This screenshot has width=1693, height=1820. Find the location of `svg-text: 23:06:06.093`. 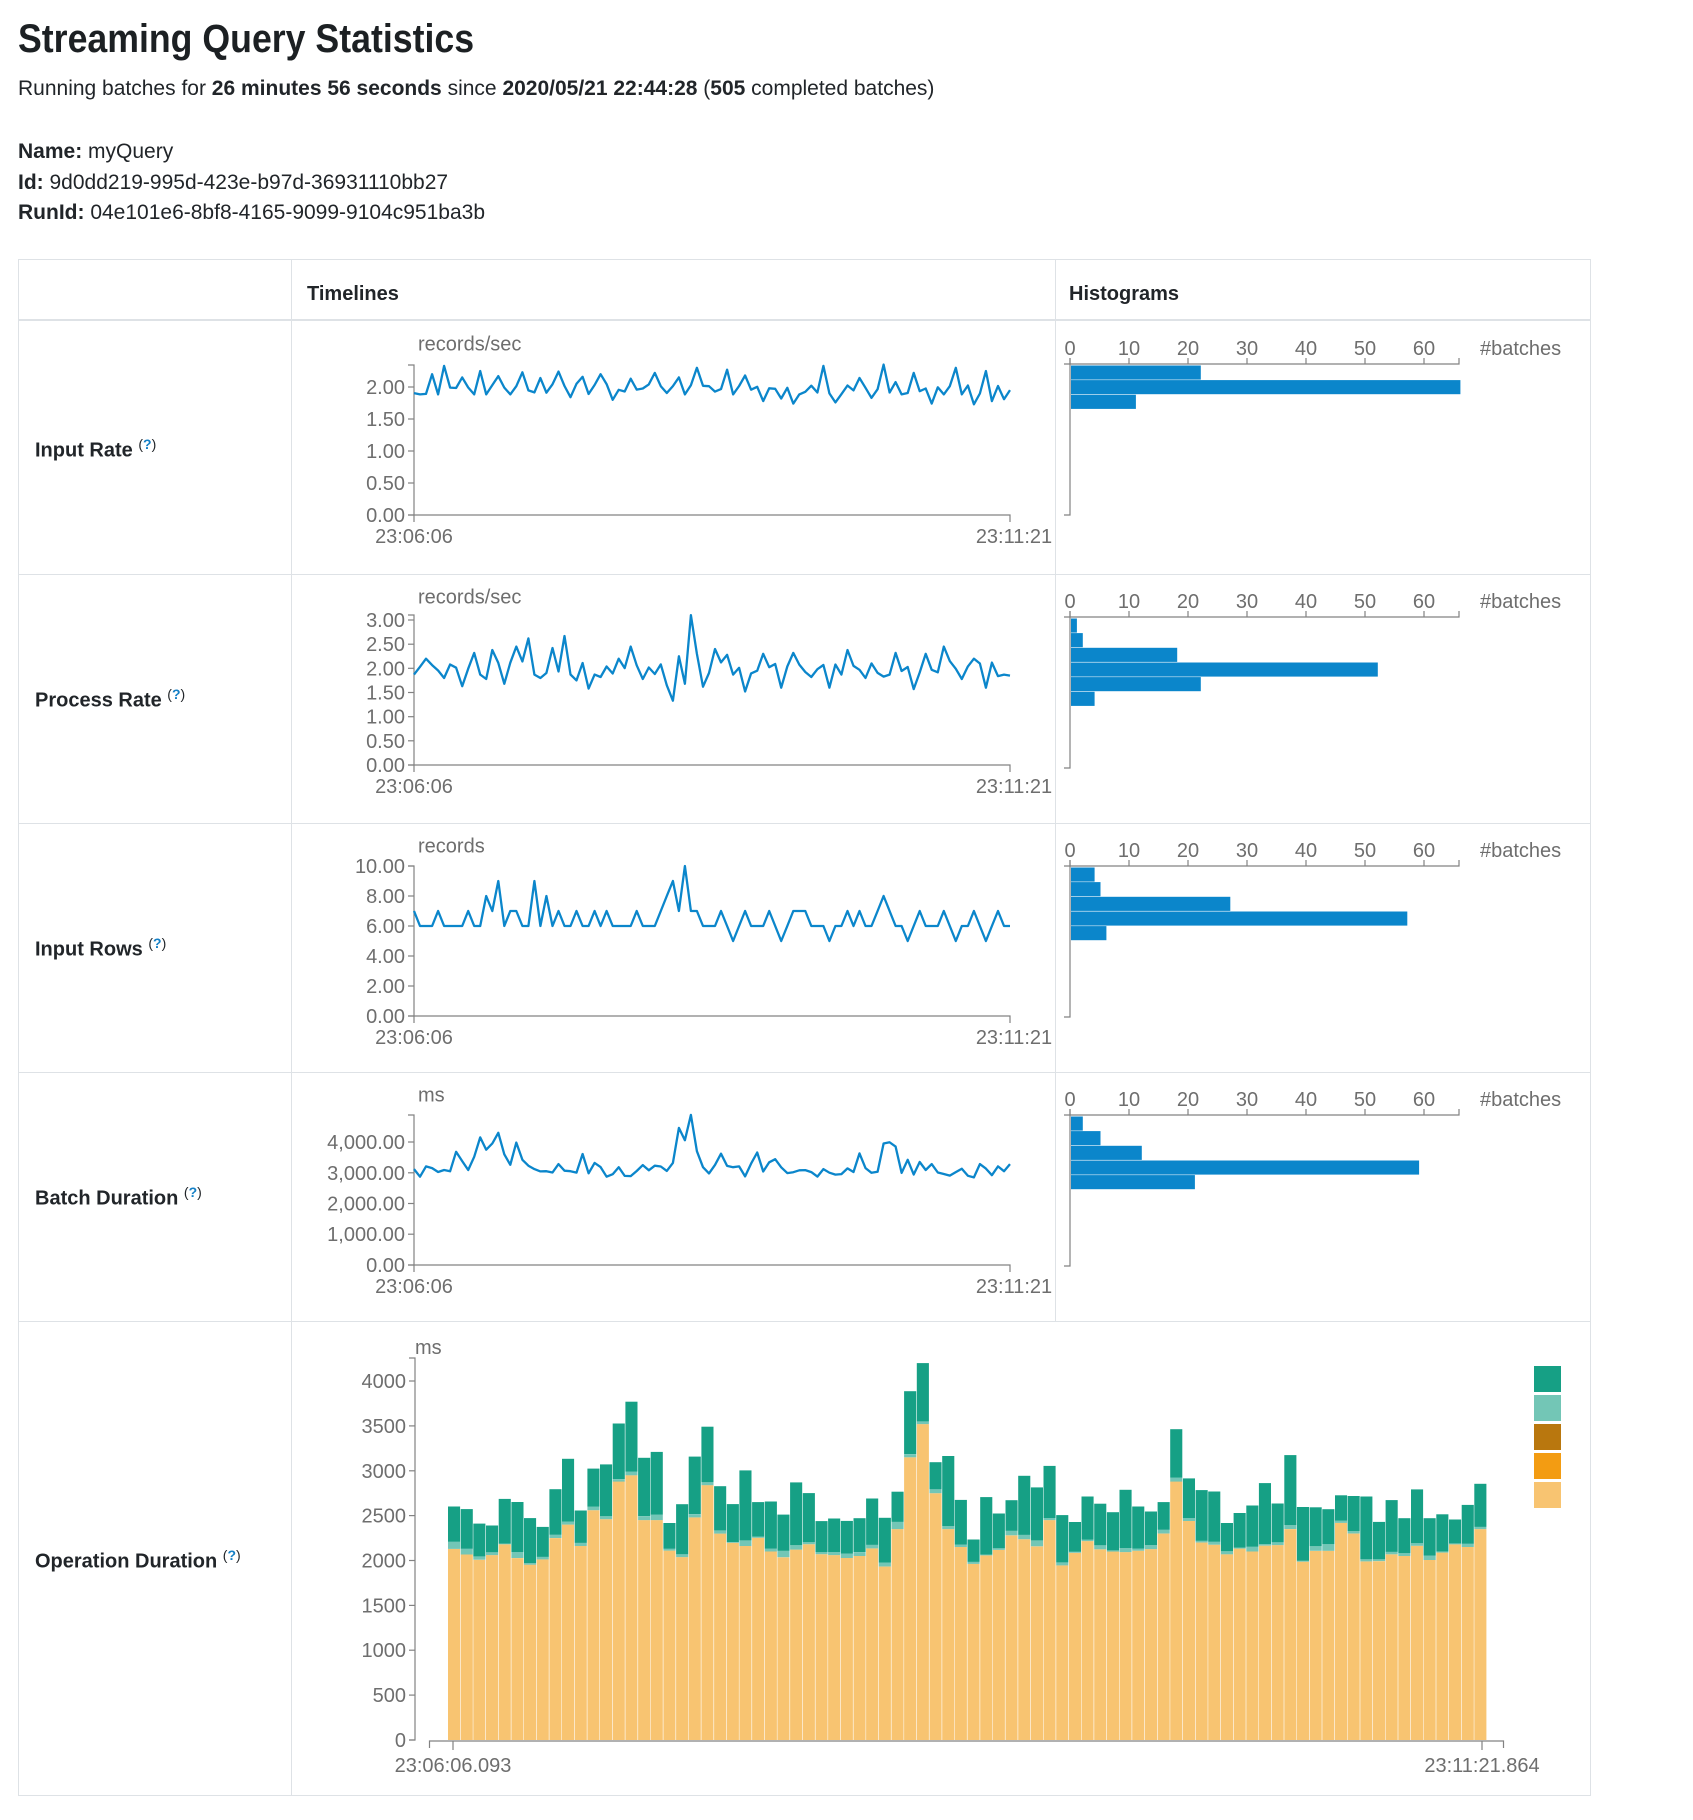

svg-text: 23:06:06.093 is located at coordinates (453, 1766).